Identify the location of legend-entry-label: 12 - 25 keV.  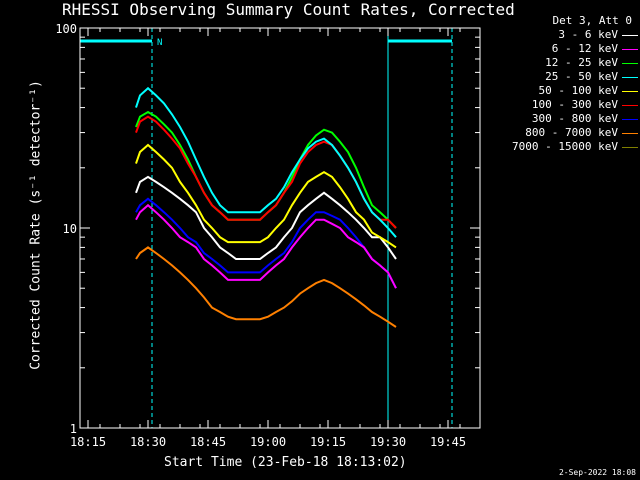
(581, 62).